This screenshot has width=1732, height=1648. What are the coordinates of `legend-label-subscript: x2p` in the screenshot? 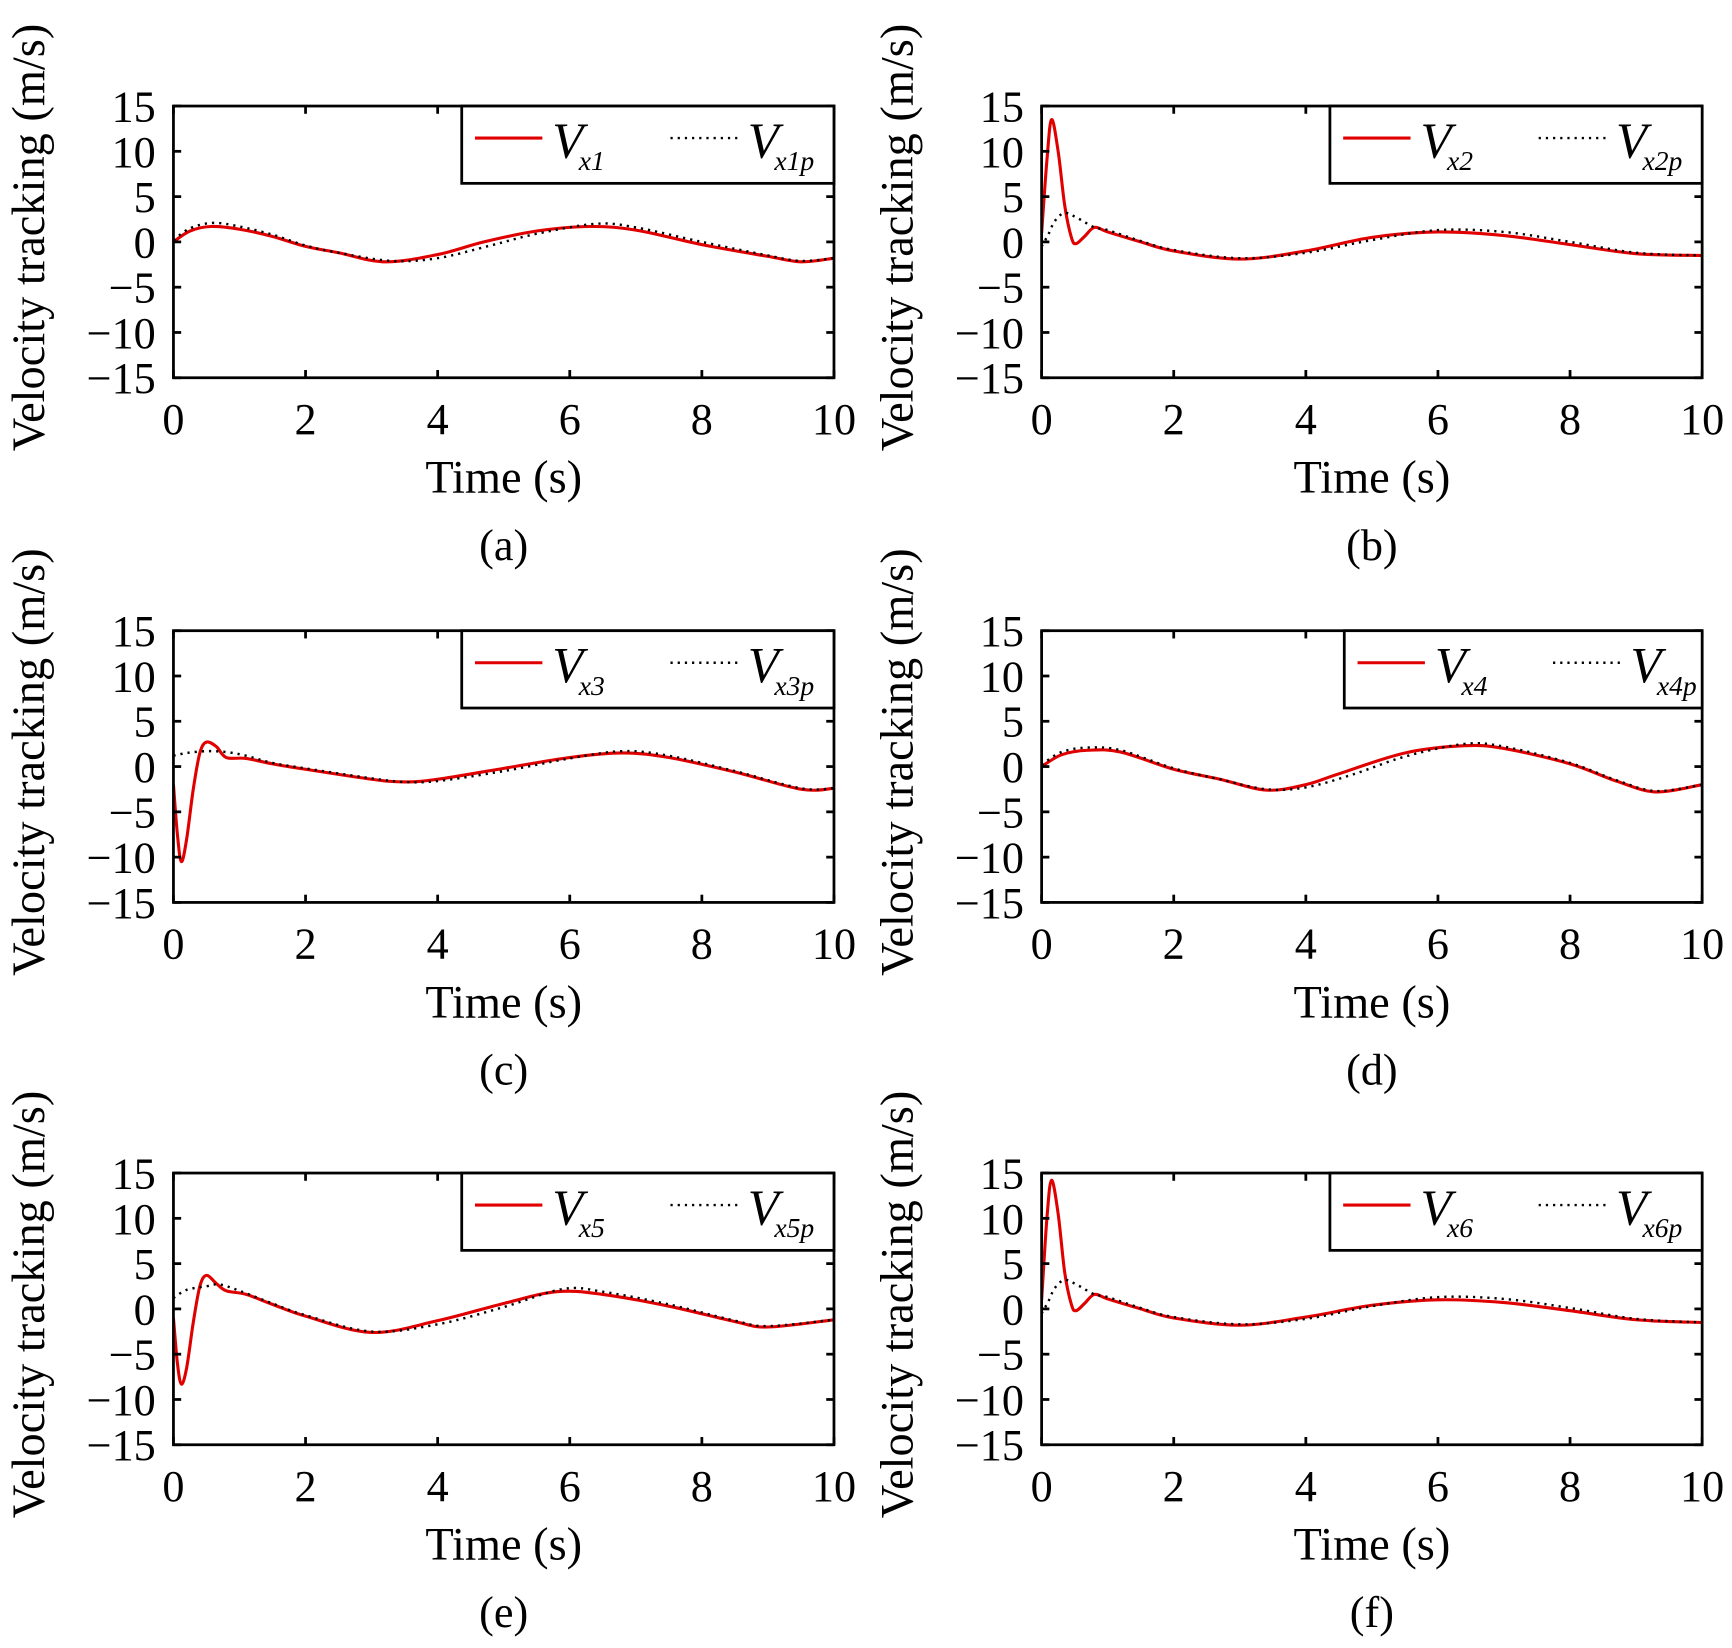 It's located at (1662, 160).